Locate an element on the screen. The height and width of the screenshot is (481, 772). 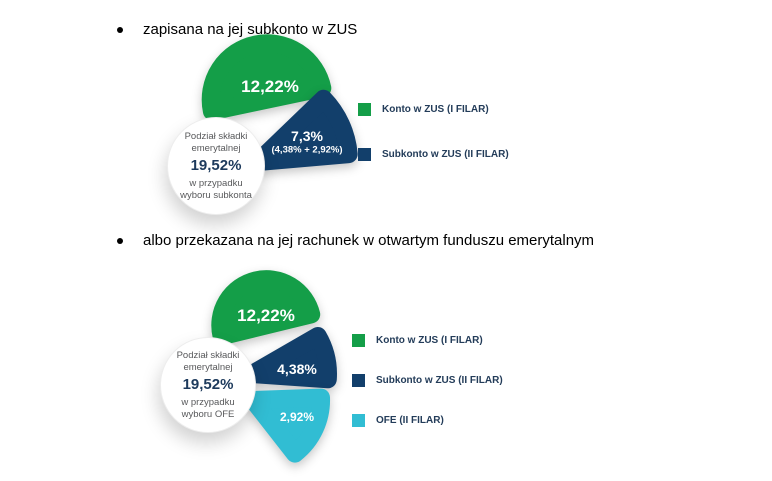
legend-label: OFE (II FILAR) is located at coordinates (410, 420).